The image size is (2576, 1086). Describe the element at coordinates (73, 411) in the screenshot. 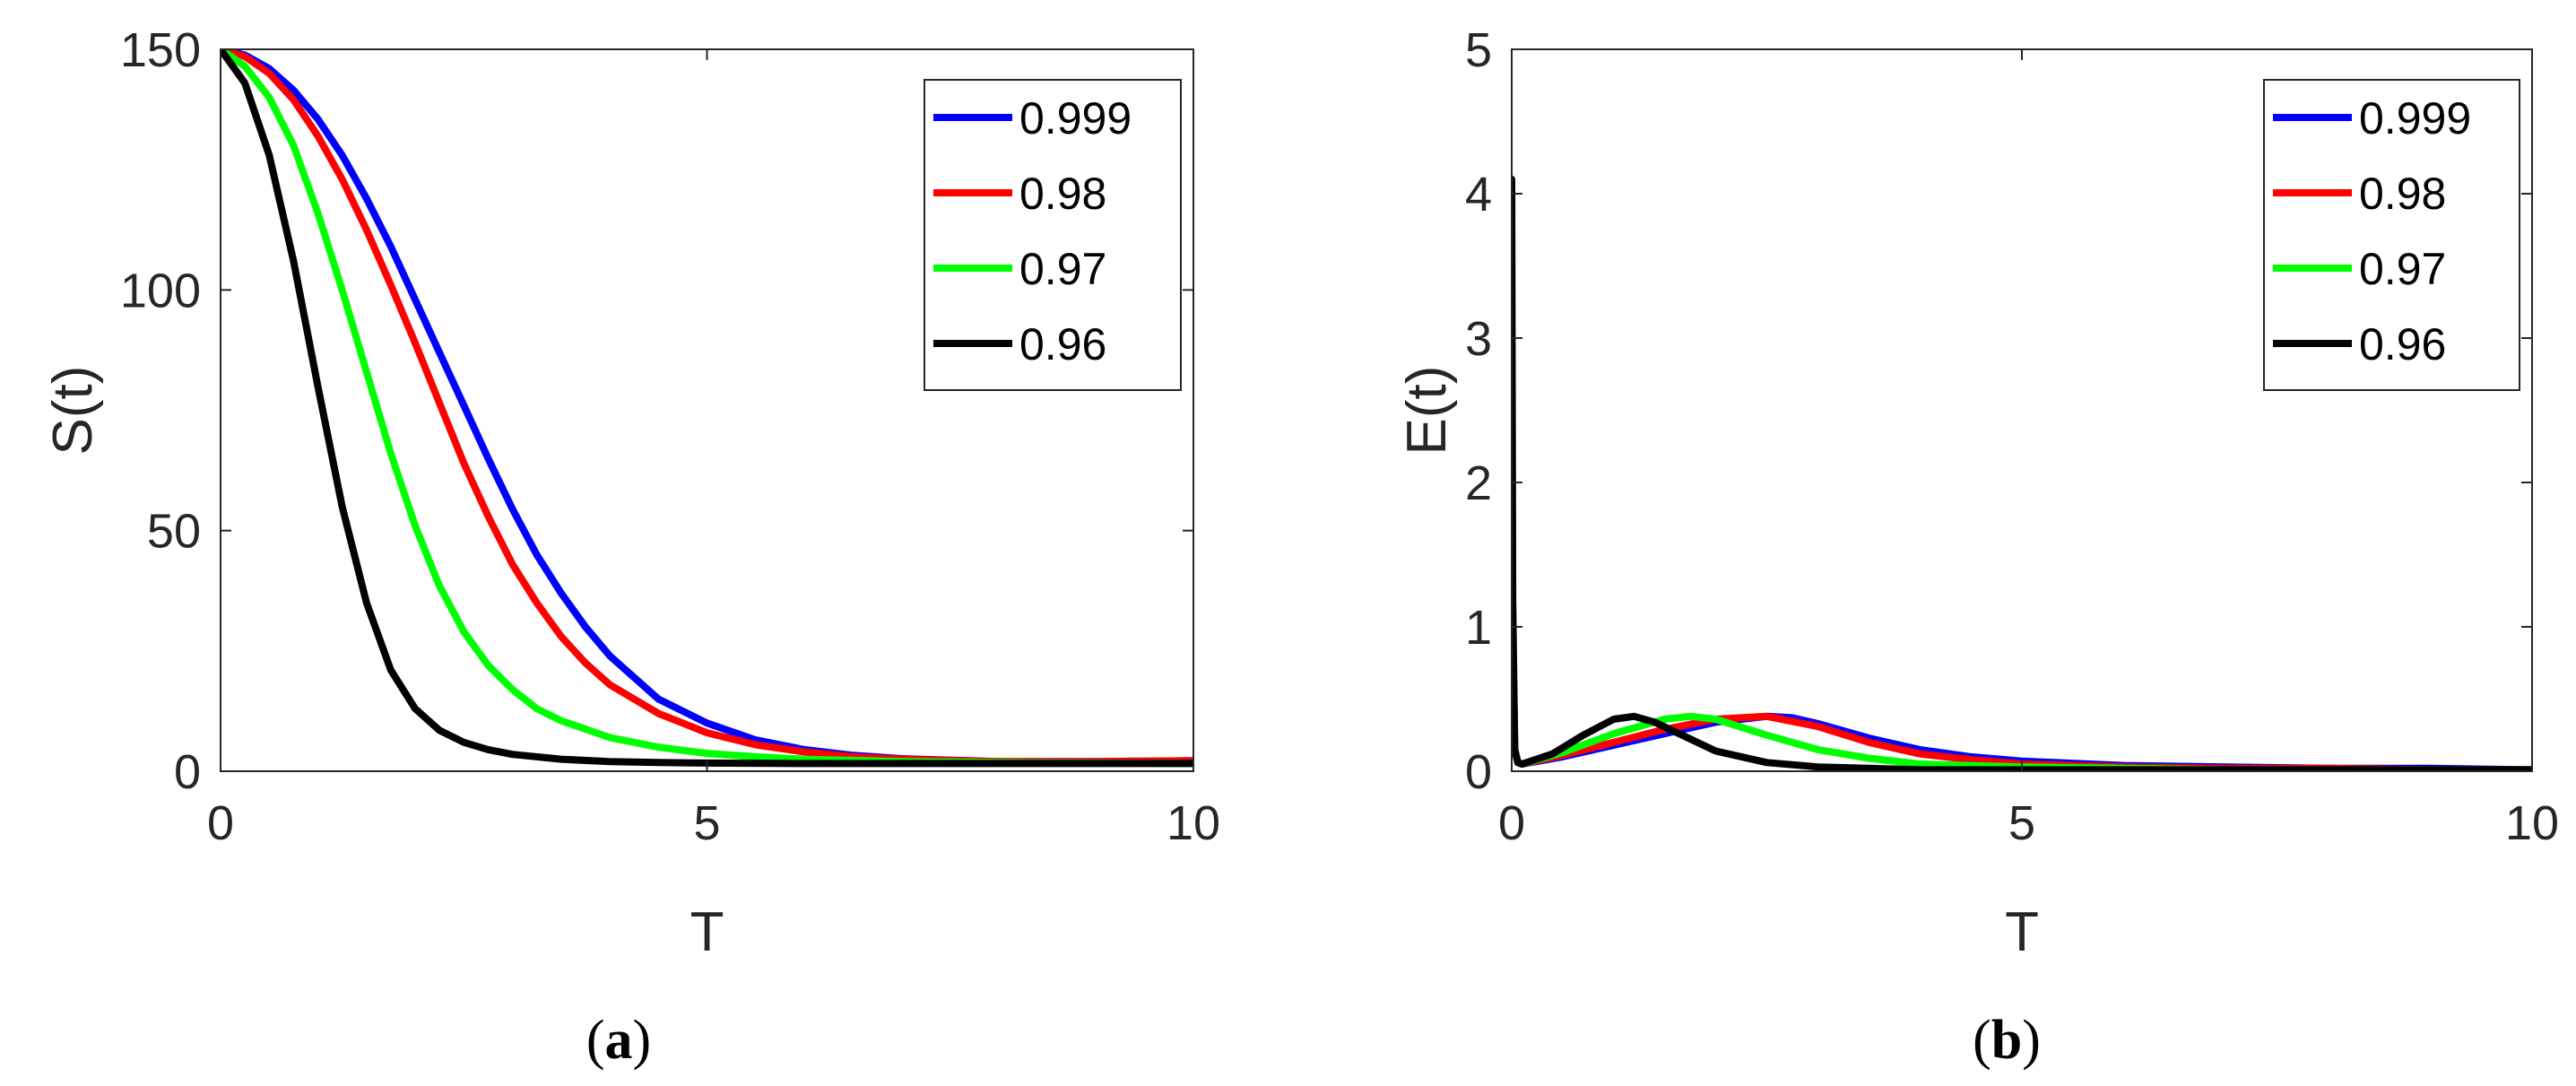

I see `y-axis-label: S(t)` at that location.